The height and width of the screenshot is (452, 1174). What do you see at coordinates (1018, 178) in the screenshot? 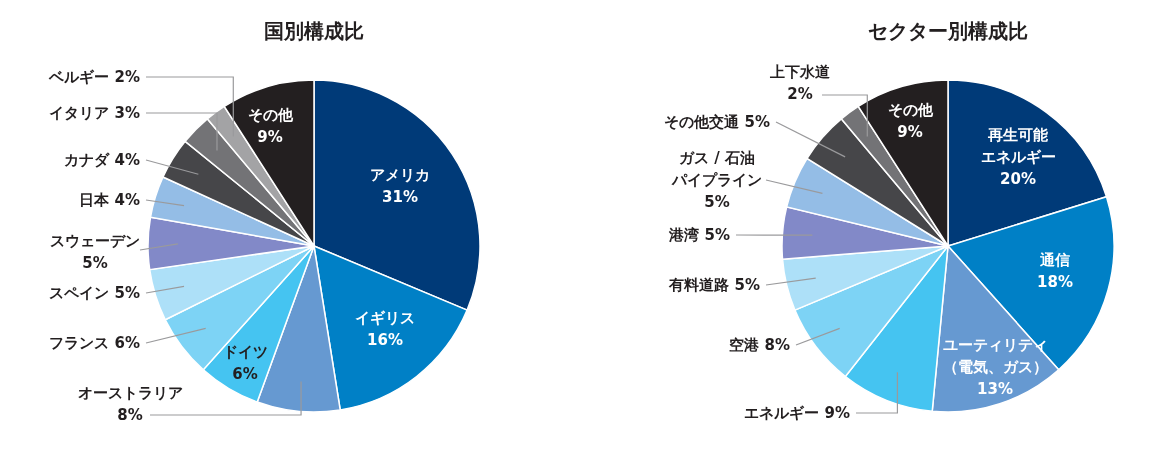
I see `data-label: 20%` at bounding box center [1018, 178].